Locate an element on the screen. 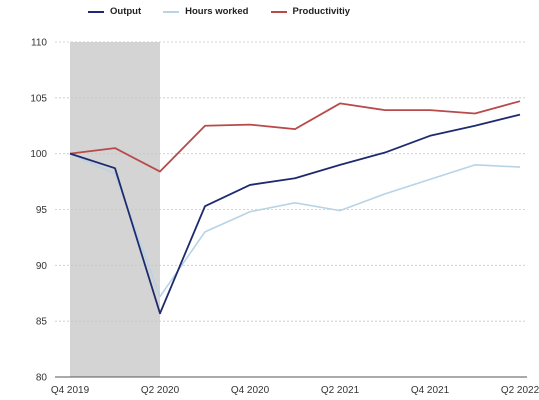  y-tick-label-100: 100 is located at coordinates (38, 154).